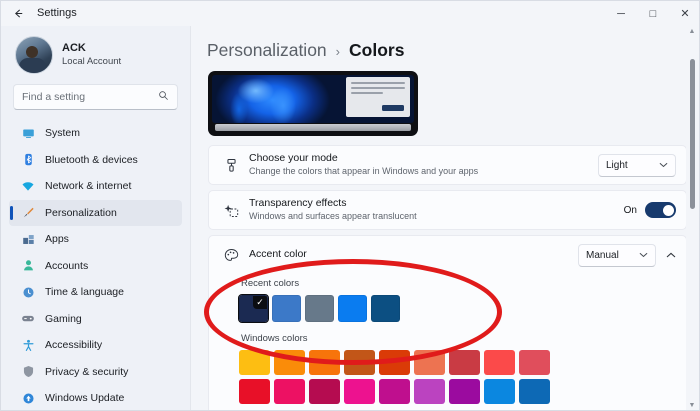 Image resolution: width=700 pixels, height=411 pixels. I want to click on collapse-chevron-up-icon, so click(671, 255).